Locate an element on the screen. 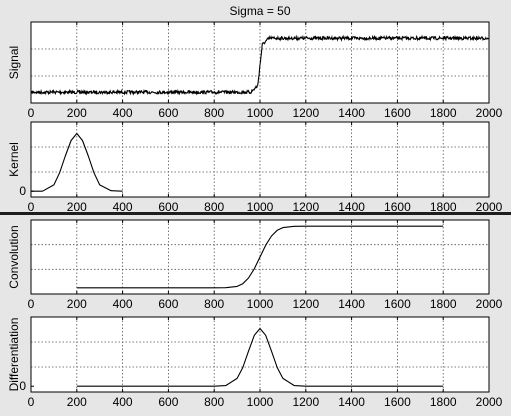 This screenshot has height=416, width=511. y-axis-label: Kernel is located at coordinates (14, 159).